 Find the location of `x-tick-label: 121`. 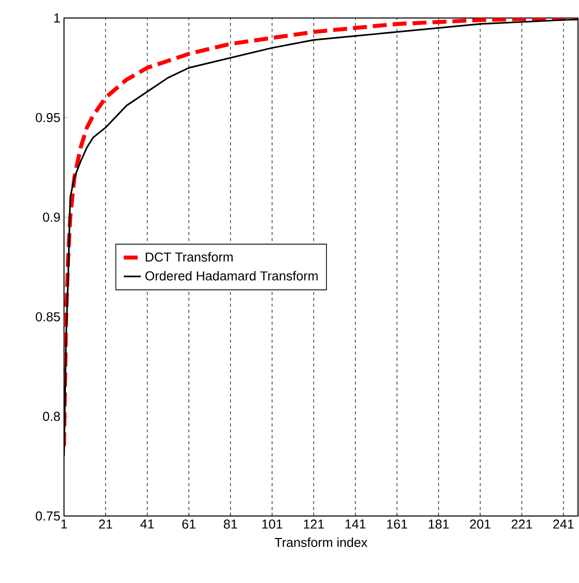

x-tick-label: 121 is located at coordinates (314, 524).